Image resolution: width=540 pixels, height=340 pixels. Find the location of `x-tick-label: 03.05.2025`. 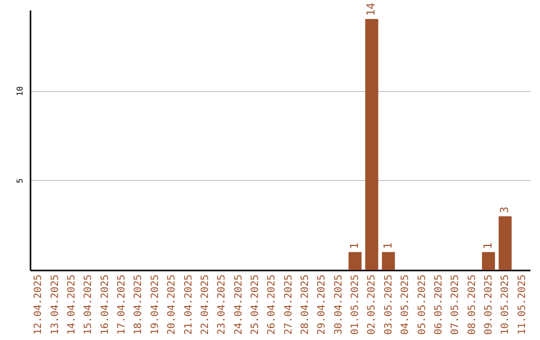

x-tick-label: 03.05.2025 is located at coordinates (388, 304).